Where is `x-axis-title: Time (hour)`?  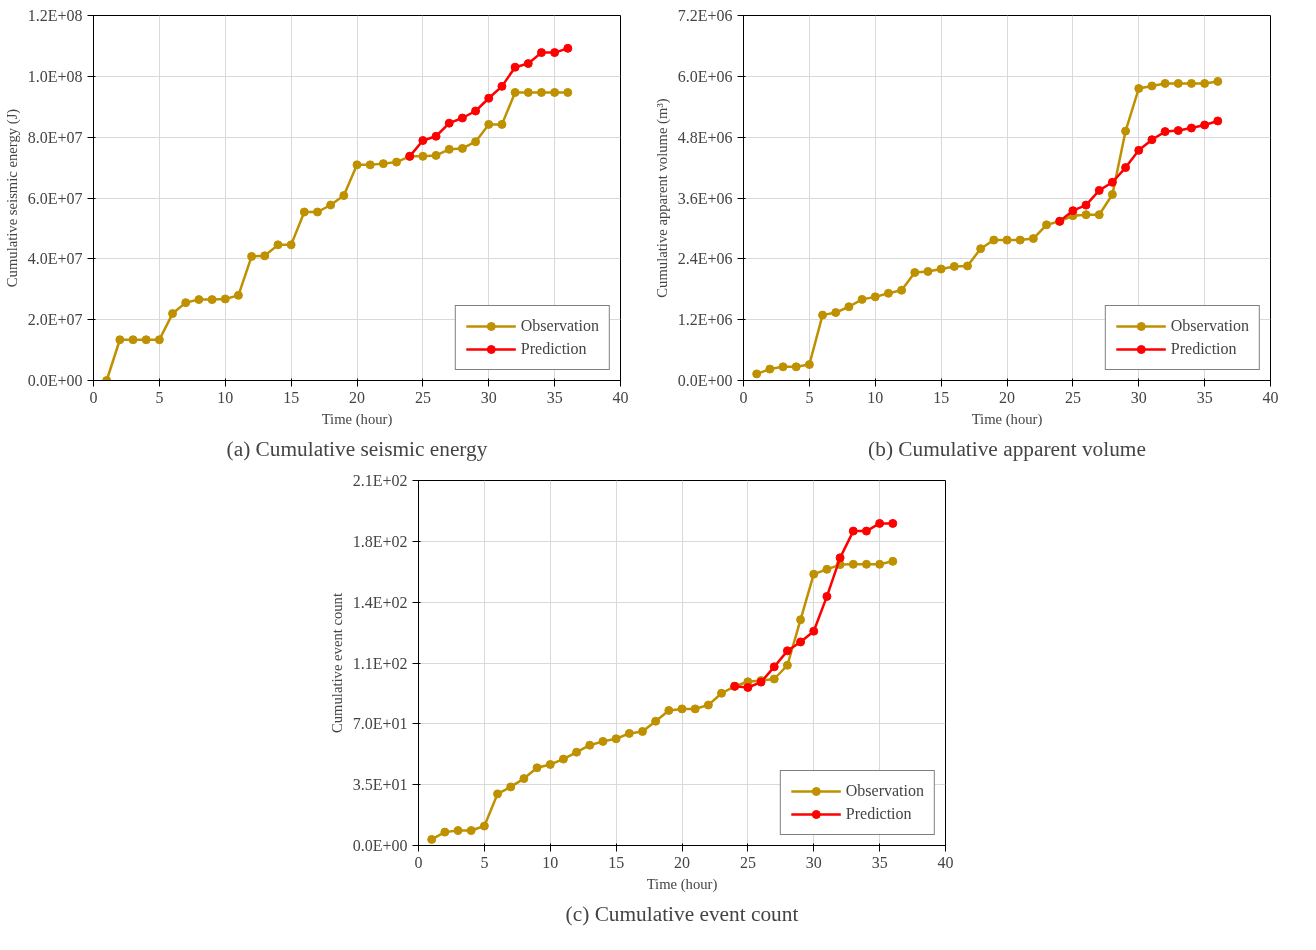
x-axis-title: Time (hour) is located at coordinates (1007, 419).